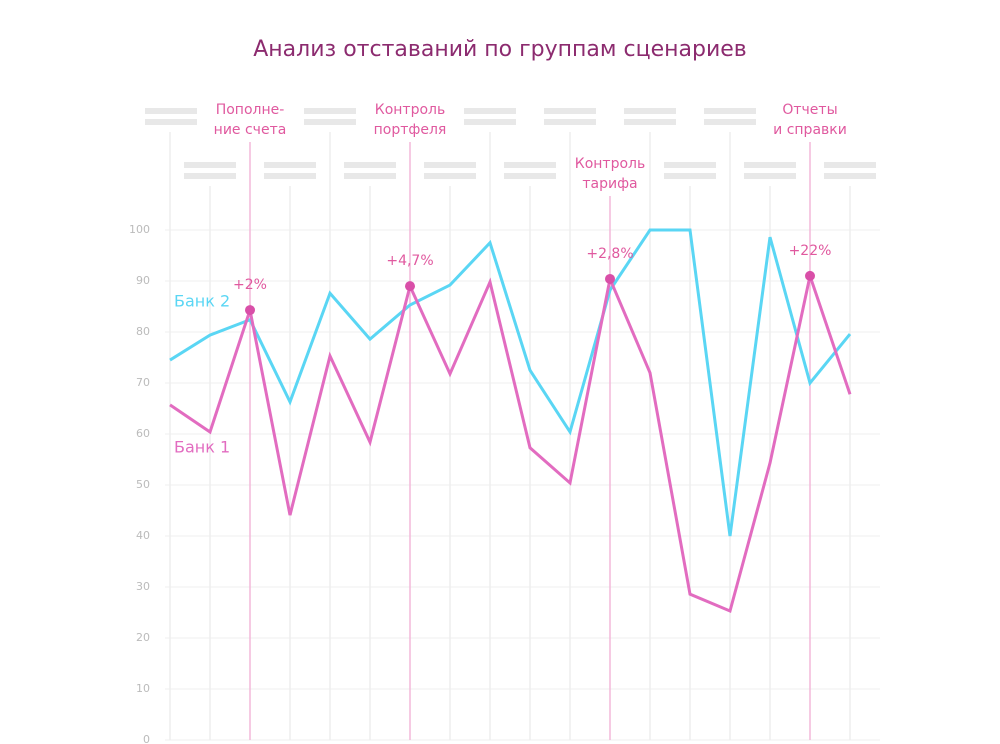 The image size is (1000, 744). What do you see at coordinates (250, 110) in the screenshot?
I see `group-label: Пополне-` at bounding box center [250, 110].